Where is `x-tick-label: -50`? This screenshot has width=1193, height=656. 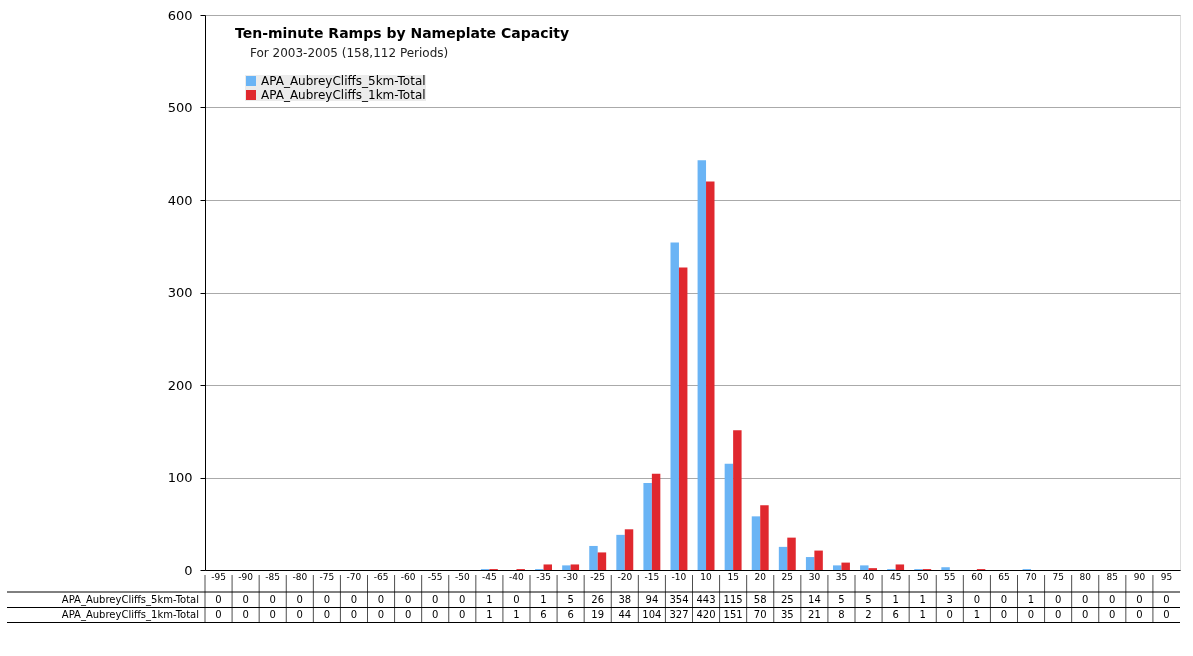
x-tick-label: -50 is located at coordinates (462, 576).